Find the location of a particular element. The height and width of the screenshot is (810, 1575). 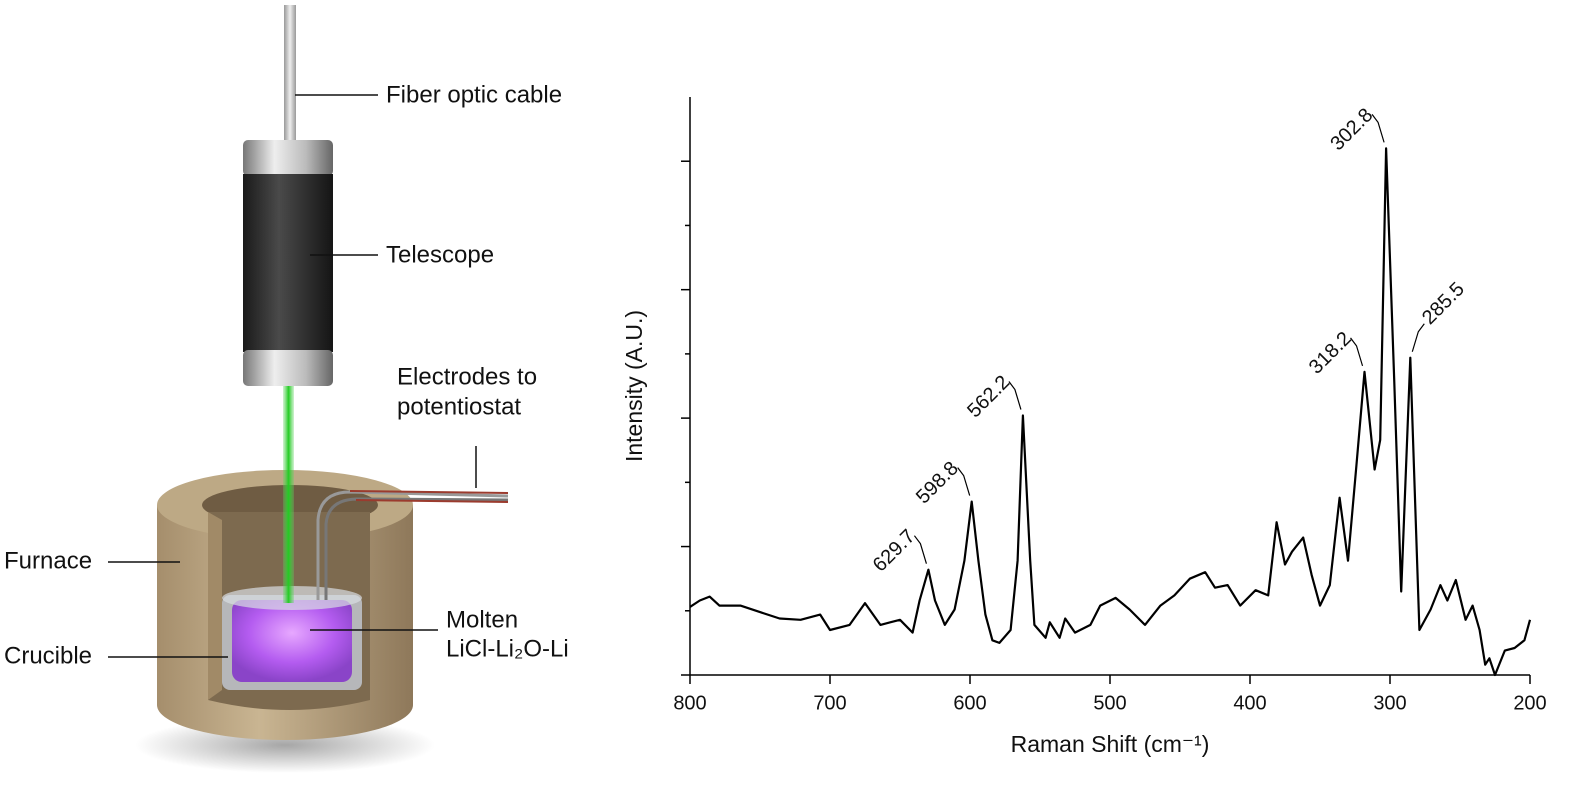

x-tick-label: 800 is located at coordinates (689, 703).